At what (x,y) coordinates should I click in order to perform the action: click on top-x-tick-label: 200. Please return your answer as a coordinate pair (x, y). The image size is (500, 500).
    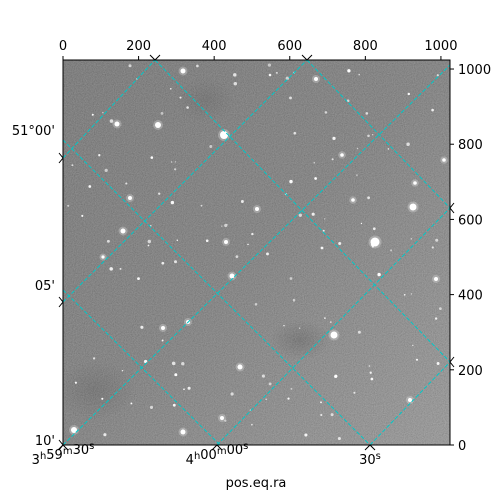
    Looking at the image, I should click on (138, 46).